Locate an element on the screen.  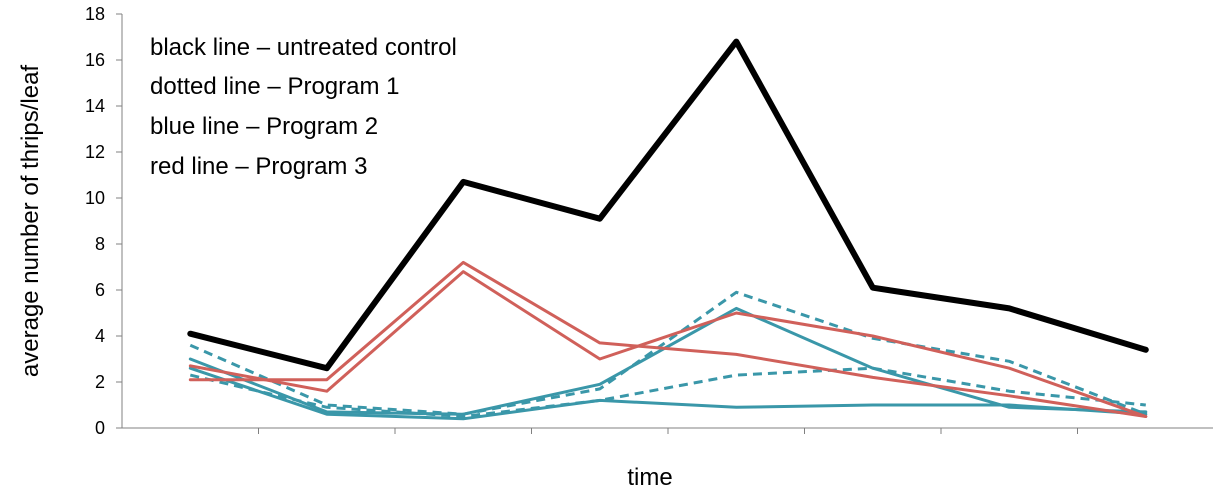
y-tick-label: 18 is located at coordinates (95, 14).